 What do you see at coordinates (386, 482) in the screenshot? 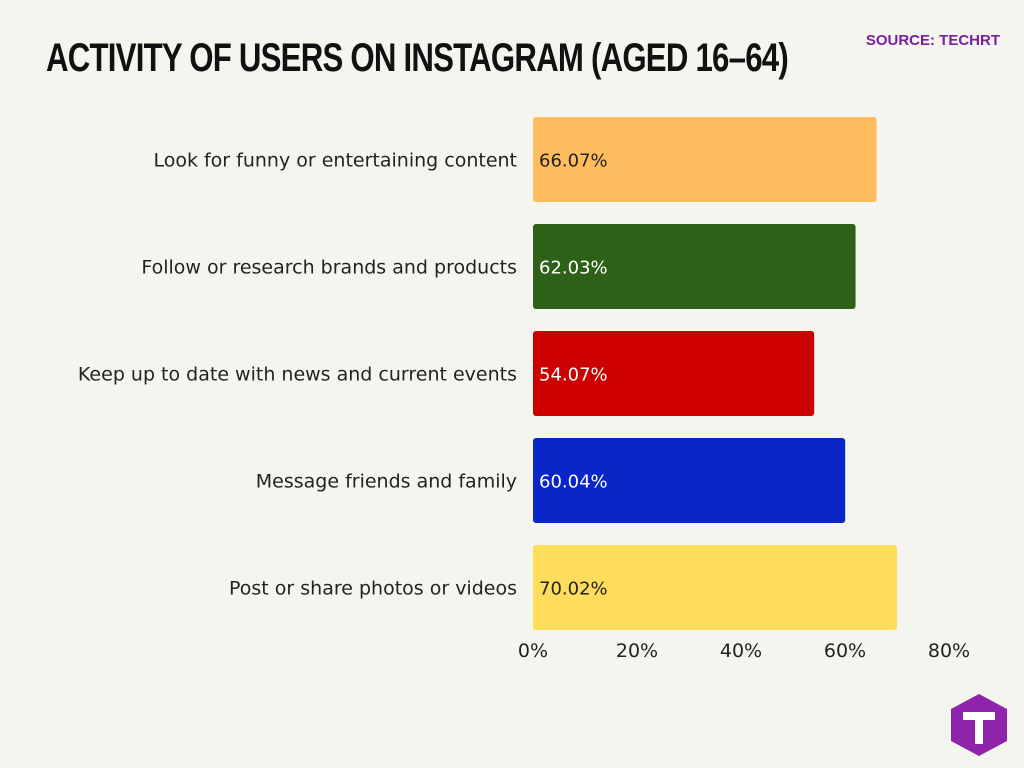
I see `category-label: Message friends and family` at bounding box center [386, 482].